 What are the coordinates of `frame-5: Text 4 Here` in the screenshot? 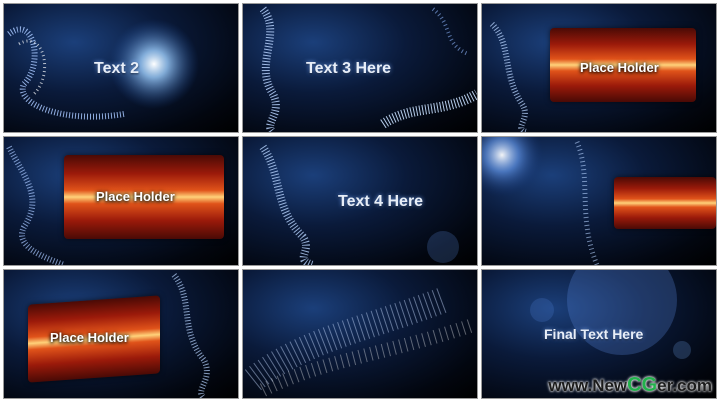 It's located at (360, 201).